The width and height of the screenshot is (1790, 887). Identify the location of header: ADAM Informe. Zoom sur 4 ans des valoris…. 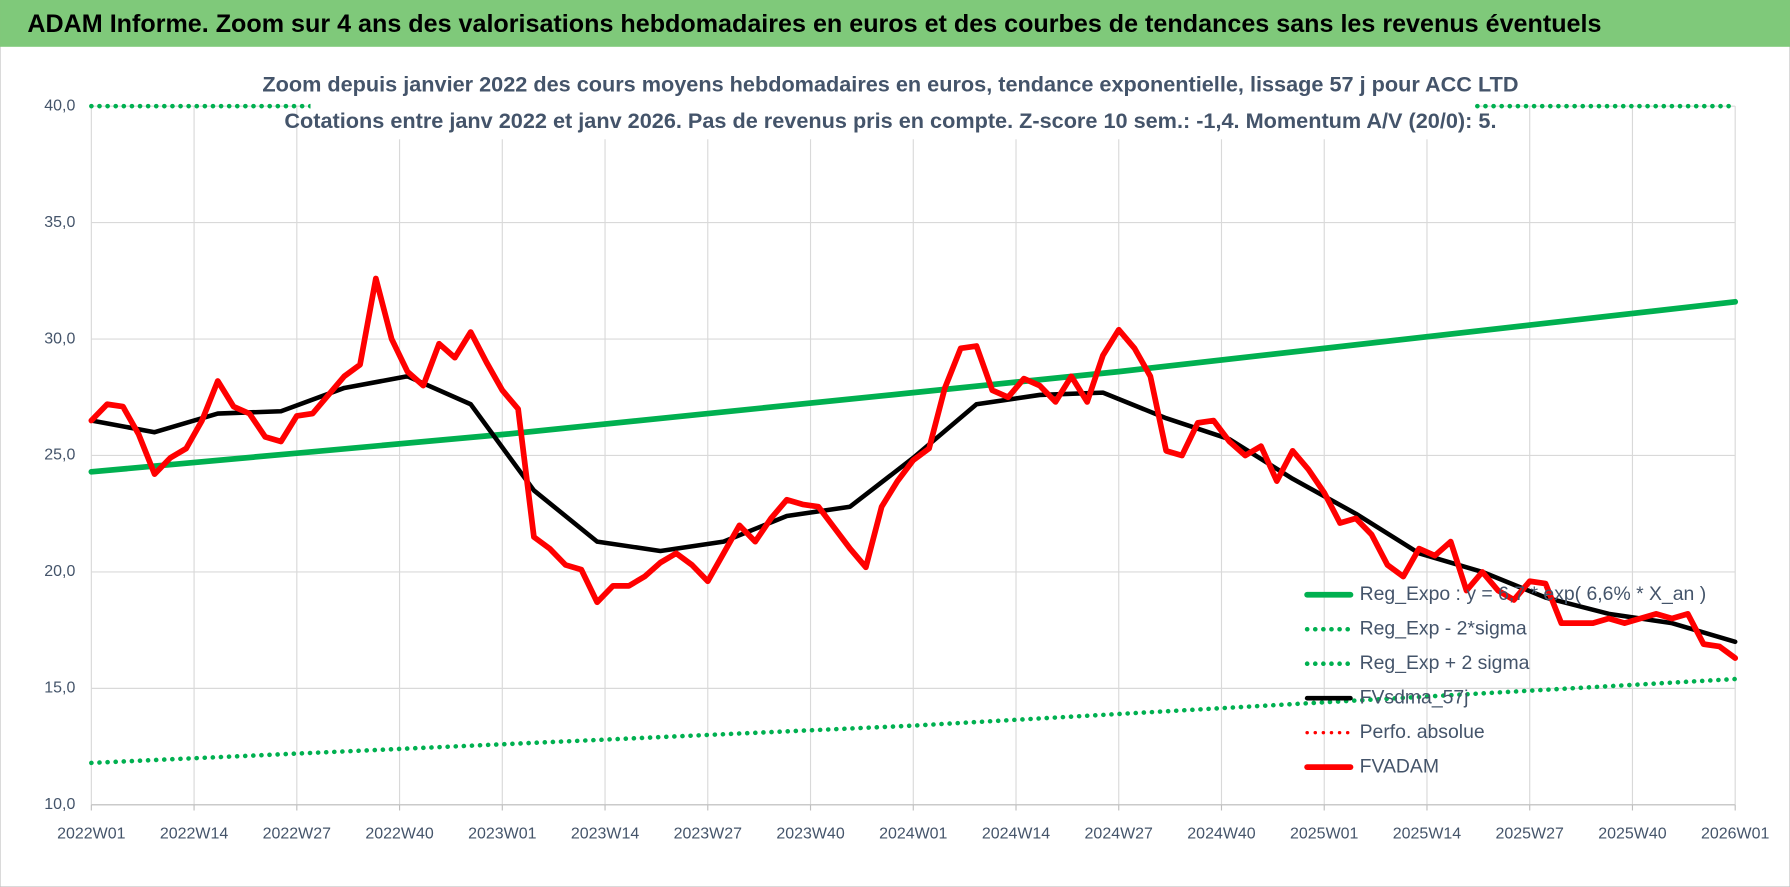
(814, 24).